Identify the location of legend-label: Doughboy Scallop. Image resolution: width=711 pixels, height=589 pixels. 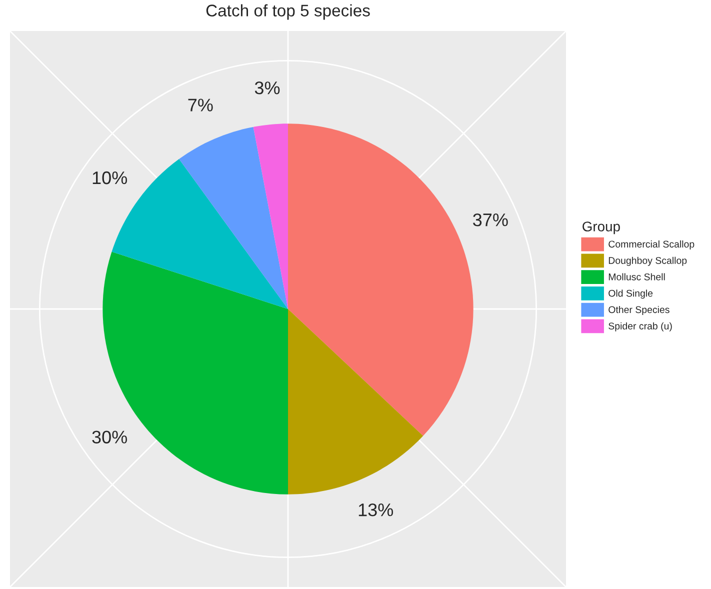
(647, 261).